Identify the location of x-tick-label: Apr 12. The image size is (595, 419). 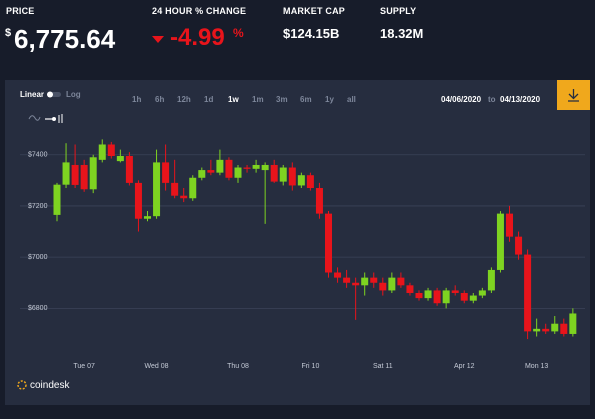
(464, 366).